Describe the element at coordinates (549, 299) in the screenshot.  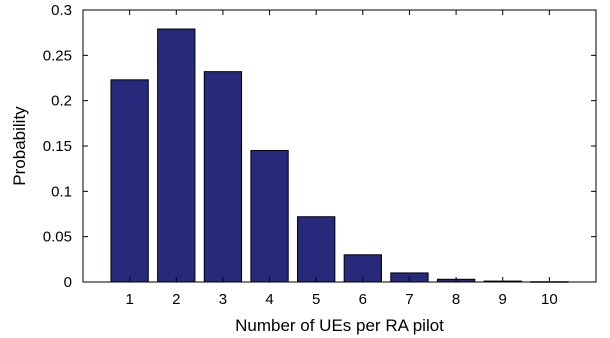
I see `x-tick-label: 10` at that location.